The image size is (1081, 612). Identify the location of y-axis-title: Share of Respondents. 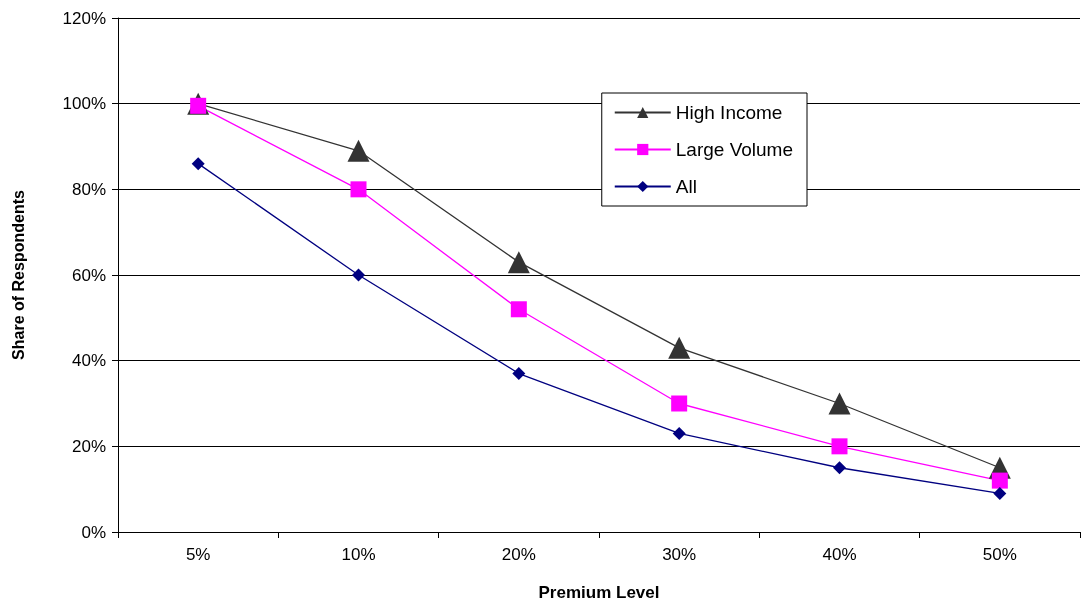
(18, 275).